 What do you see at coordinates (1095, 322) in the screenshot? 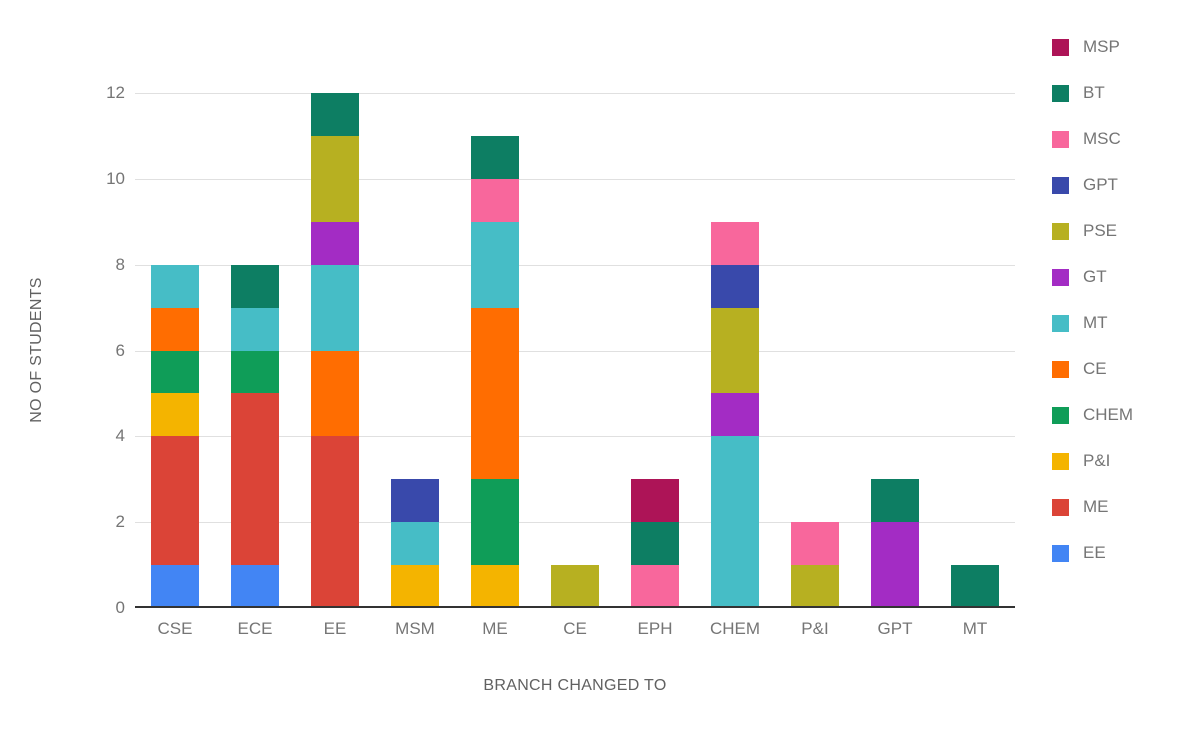
I see `legend-label: MT` at bounding box center [1095, 322].